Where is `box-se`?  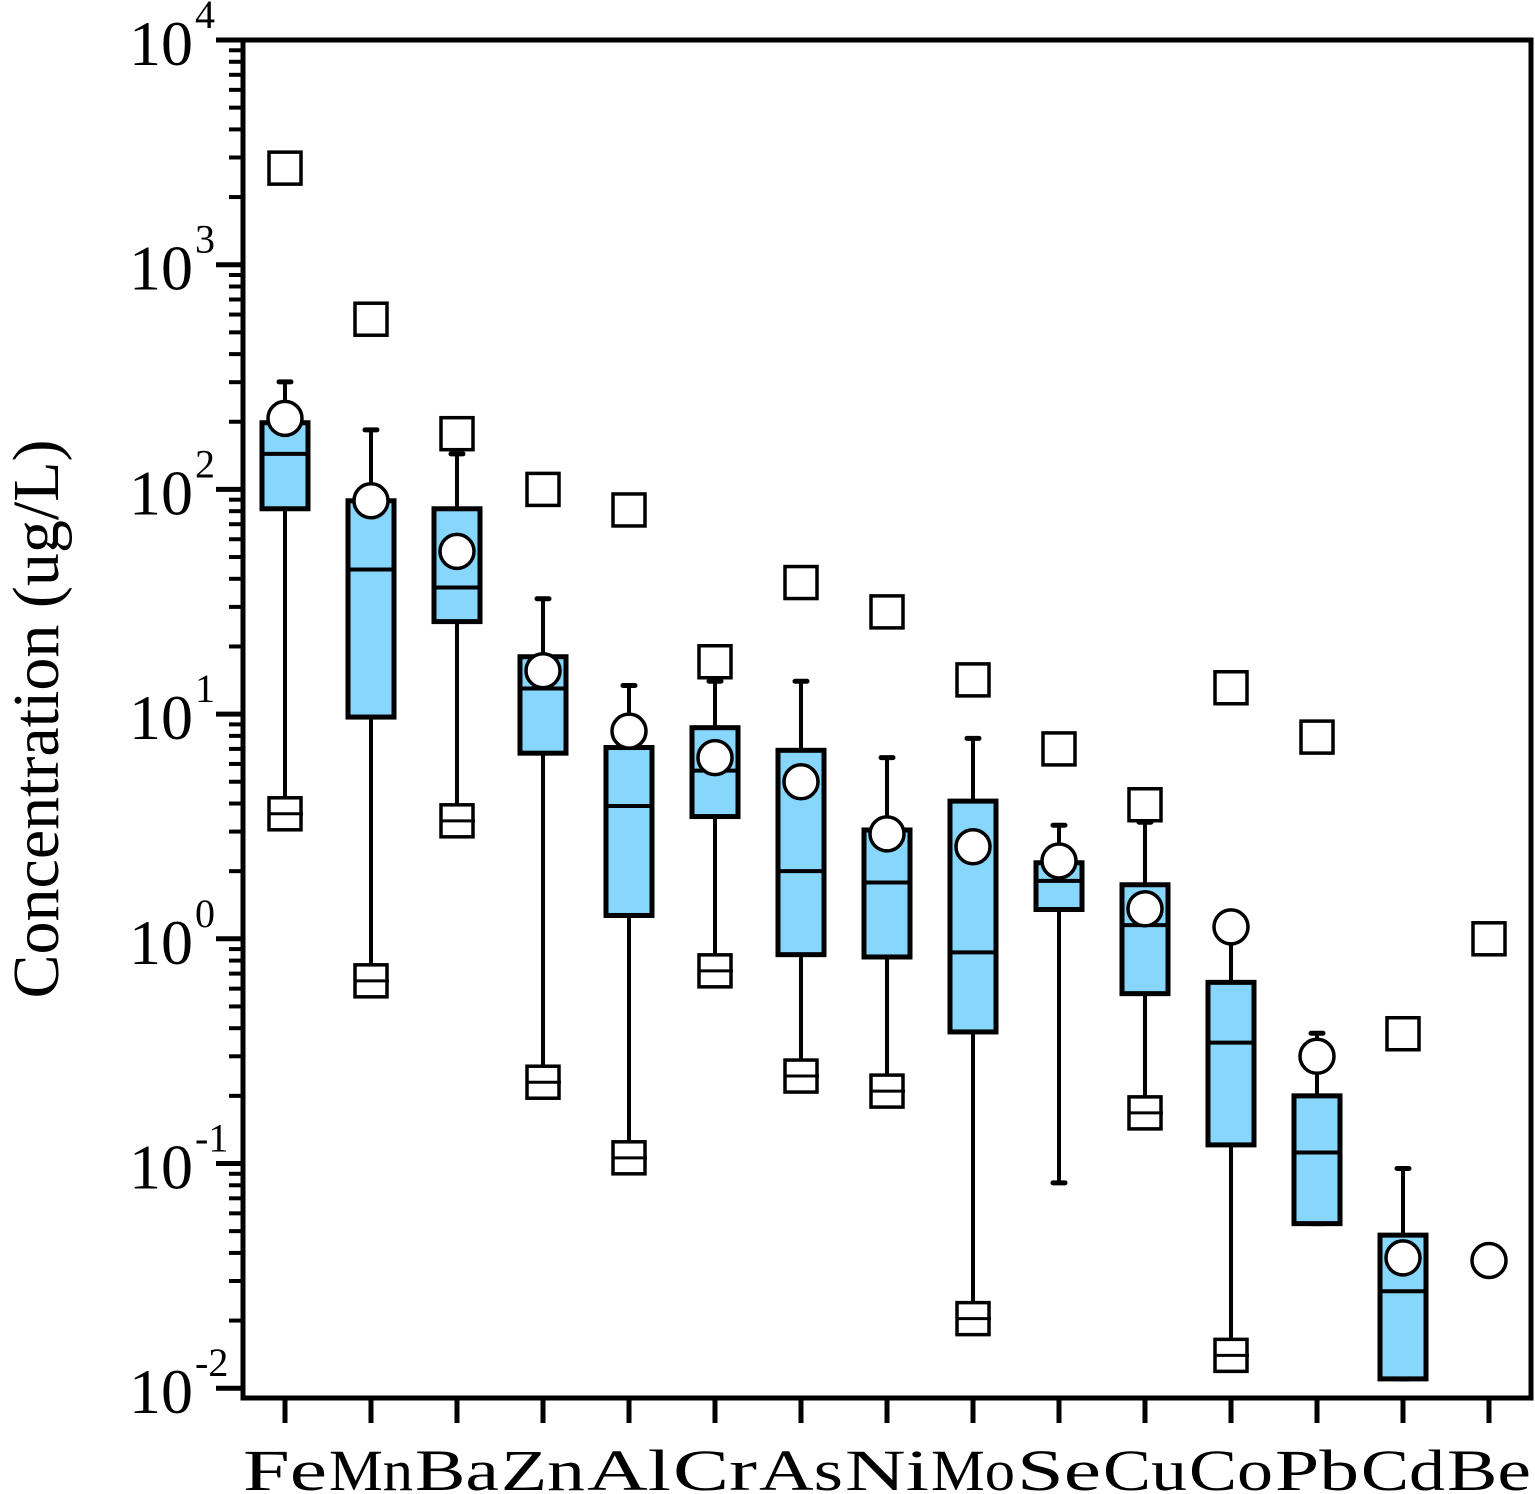
box-se is located at coordinates (1059, 958).